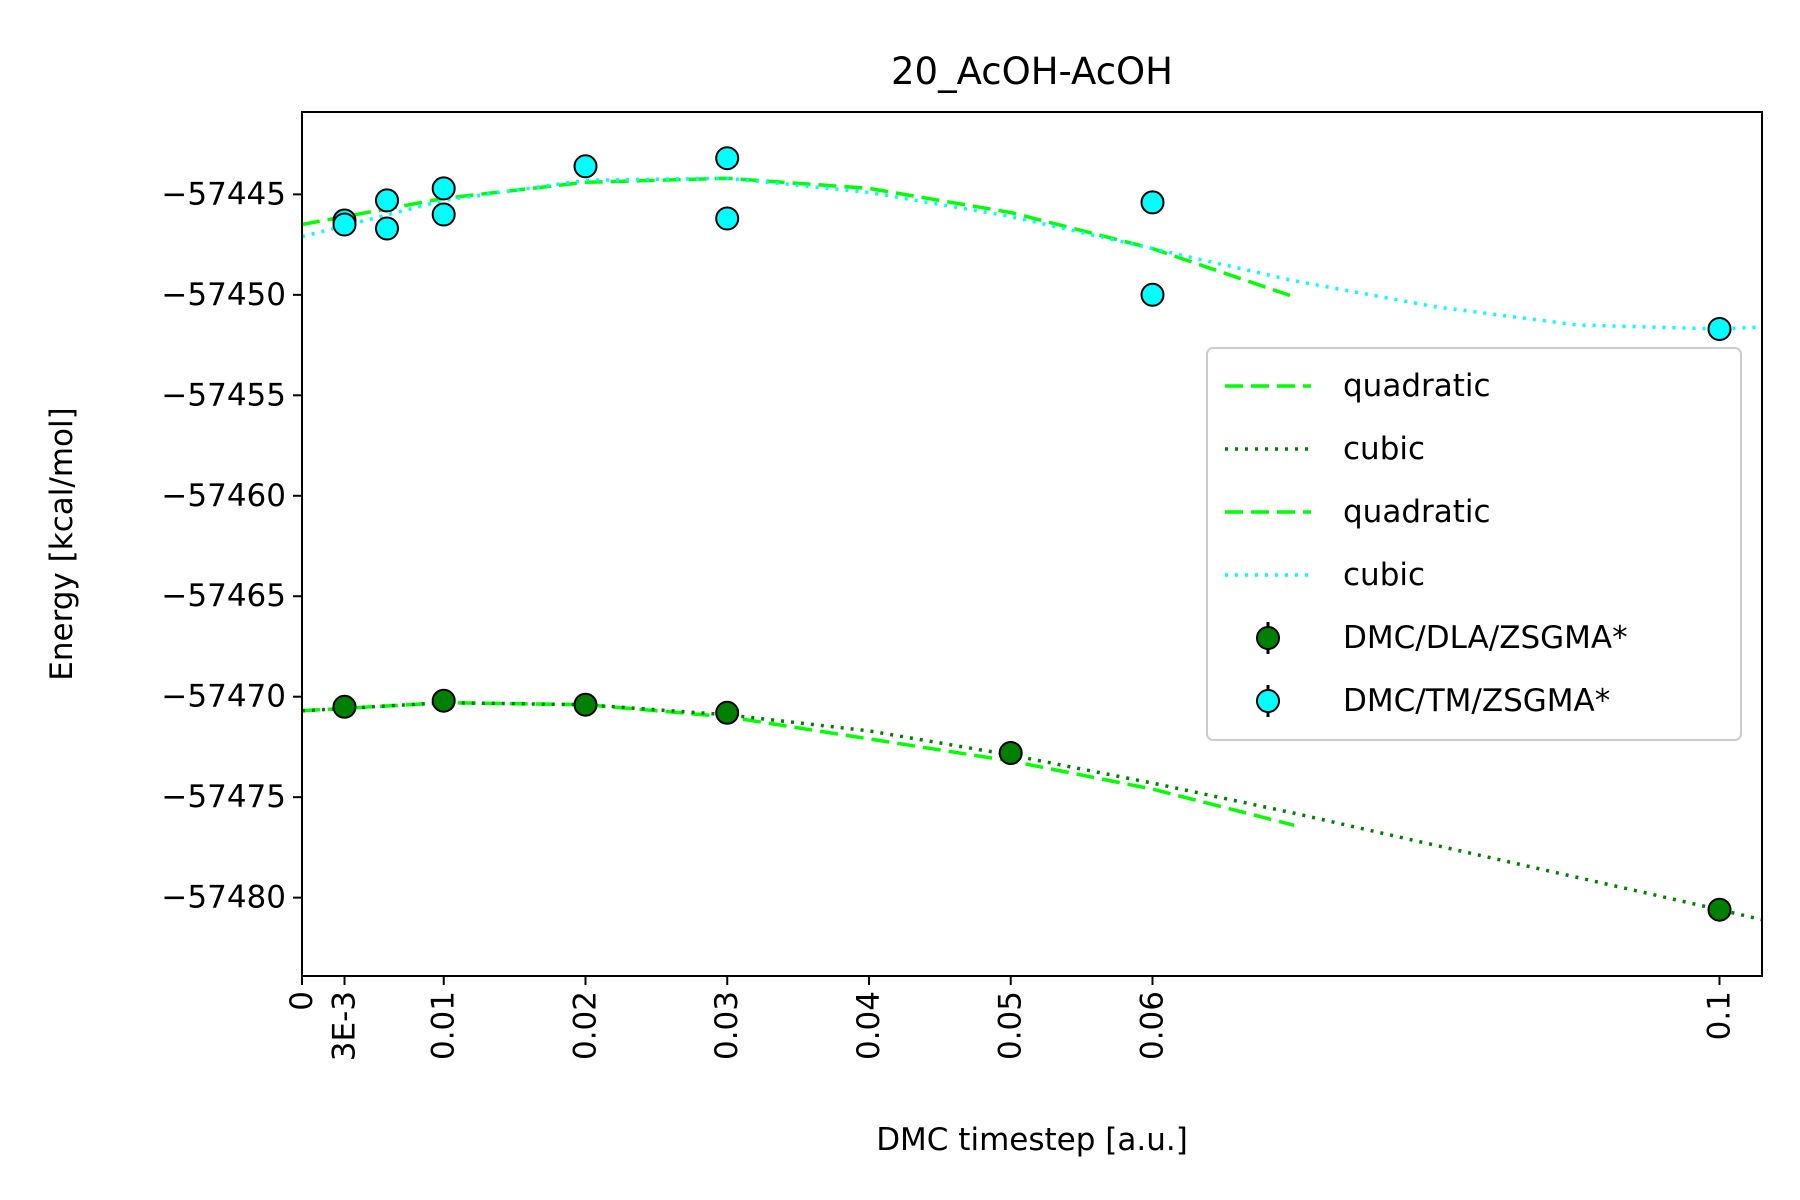  Describe the element at coordinates (223, 797) in the screenshot. I see `y-tick-label: −57475` at that location.